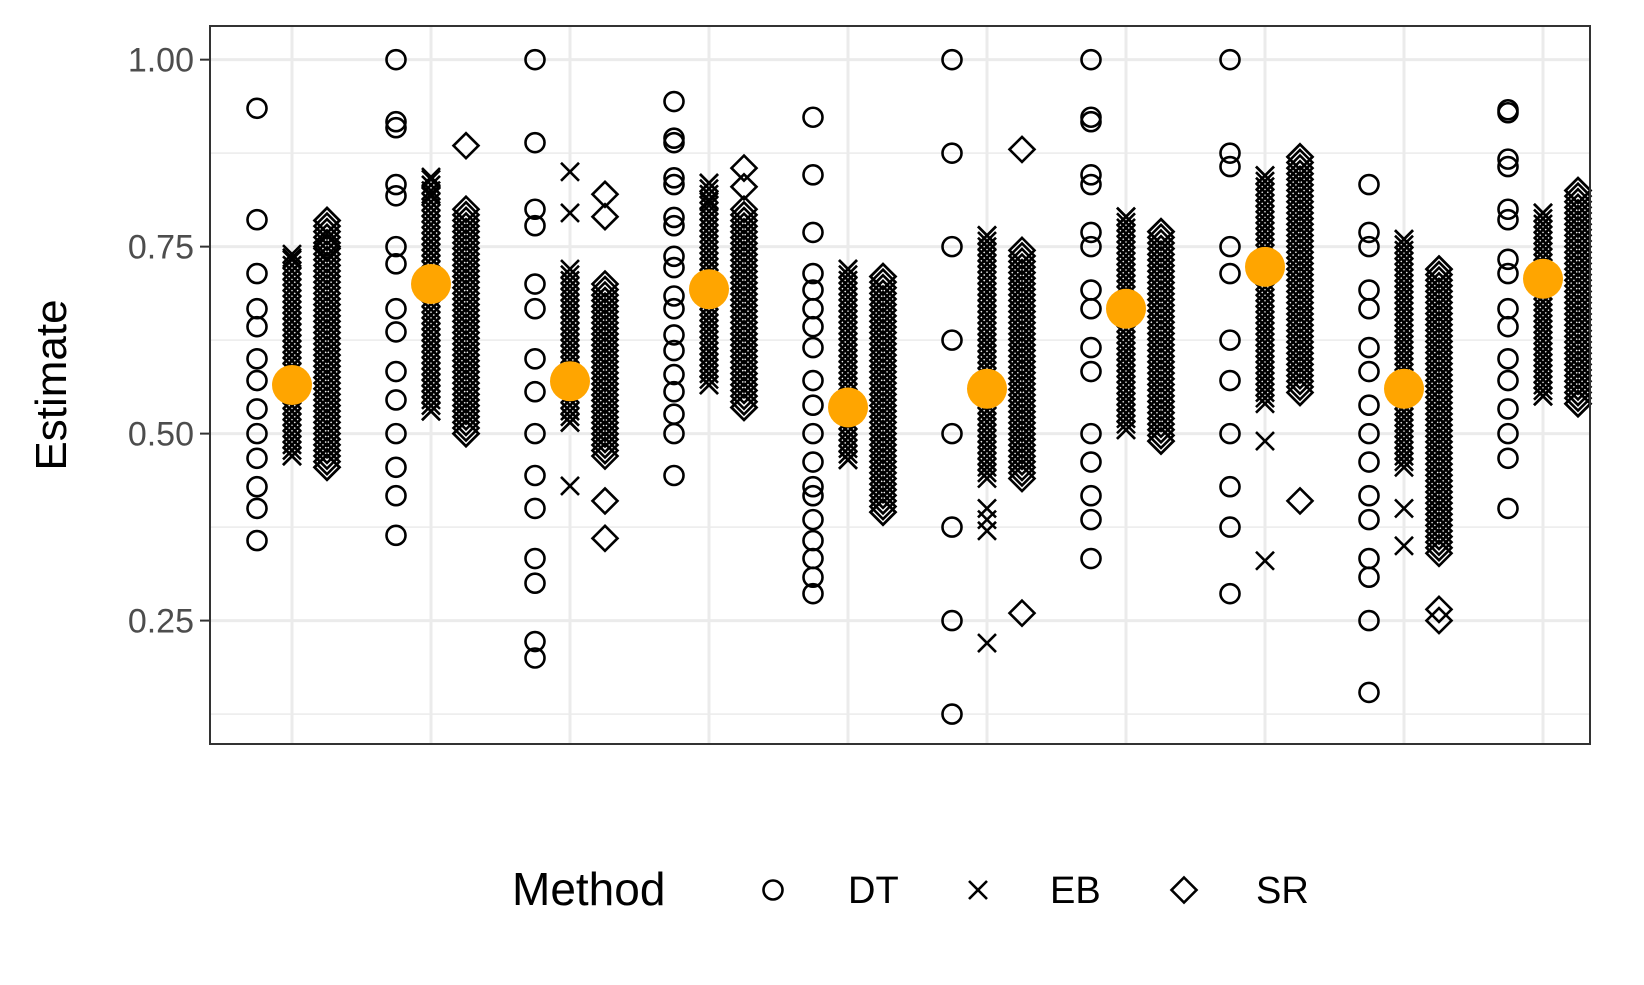 The width and height of the screenshot is (1644, 985). Describe the element at coordinates (51, 384) in the screenshot. I see `y-axis-title: Estimate` at that location.